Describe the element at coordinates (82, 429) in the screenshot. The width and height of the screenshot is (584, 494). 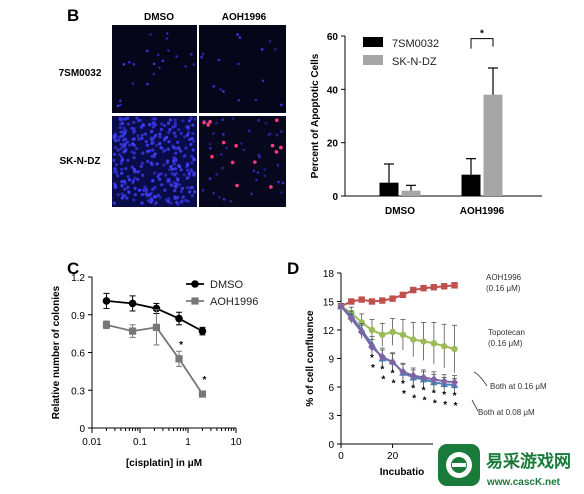
I see `chart-c-y-tick-label: 0` at that location.